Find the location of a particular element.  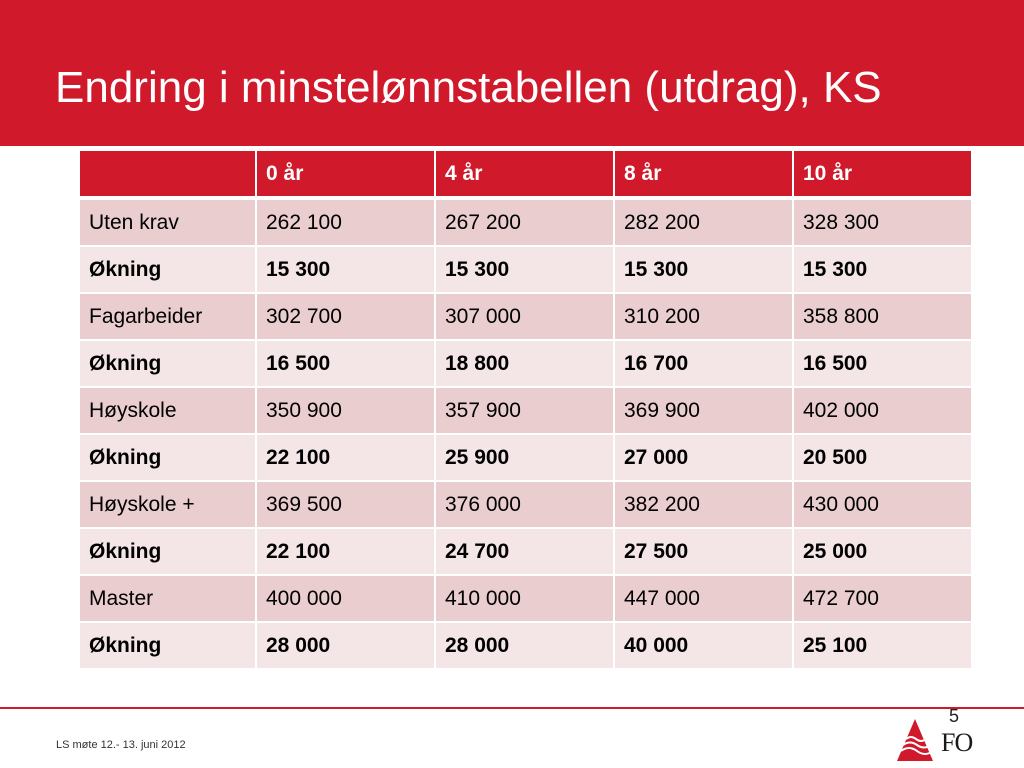

table-cell: 357 900 is located at coordinates (524, 410).